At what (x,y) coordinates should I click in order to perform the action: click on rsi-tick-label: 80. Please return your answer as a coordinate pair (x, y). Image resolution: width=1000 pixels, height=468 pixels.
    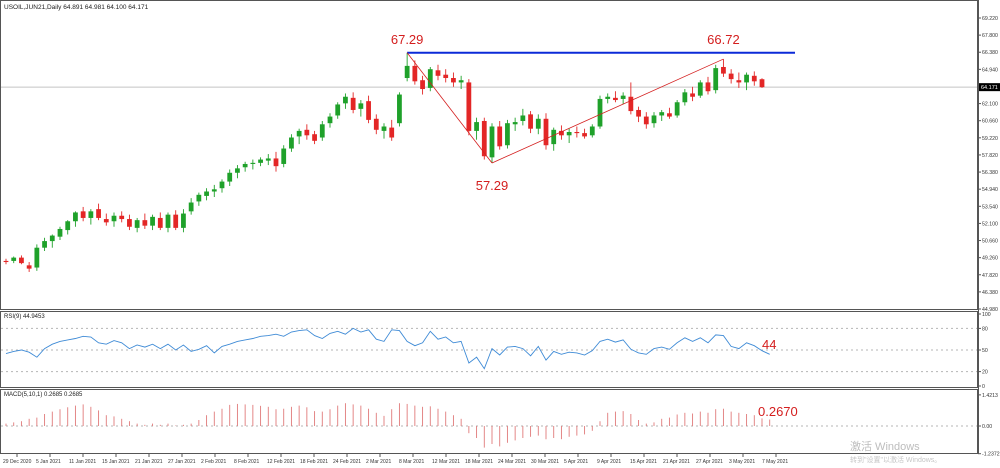
    Looking at the image, I should click on (985, 329).